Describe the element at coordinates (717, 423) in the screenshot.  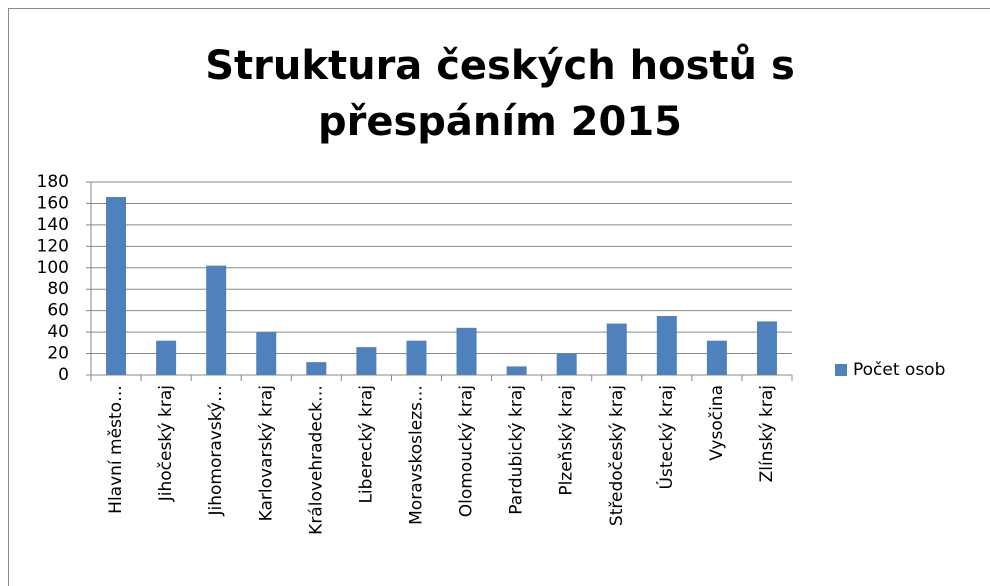
I see `x-tick-label: Vysočina` at that location.